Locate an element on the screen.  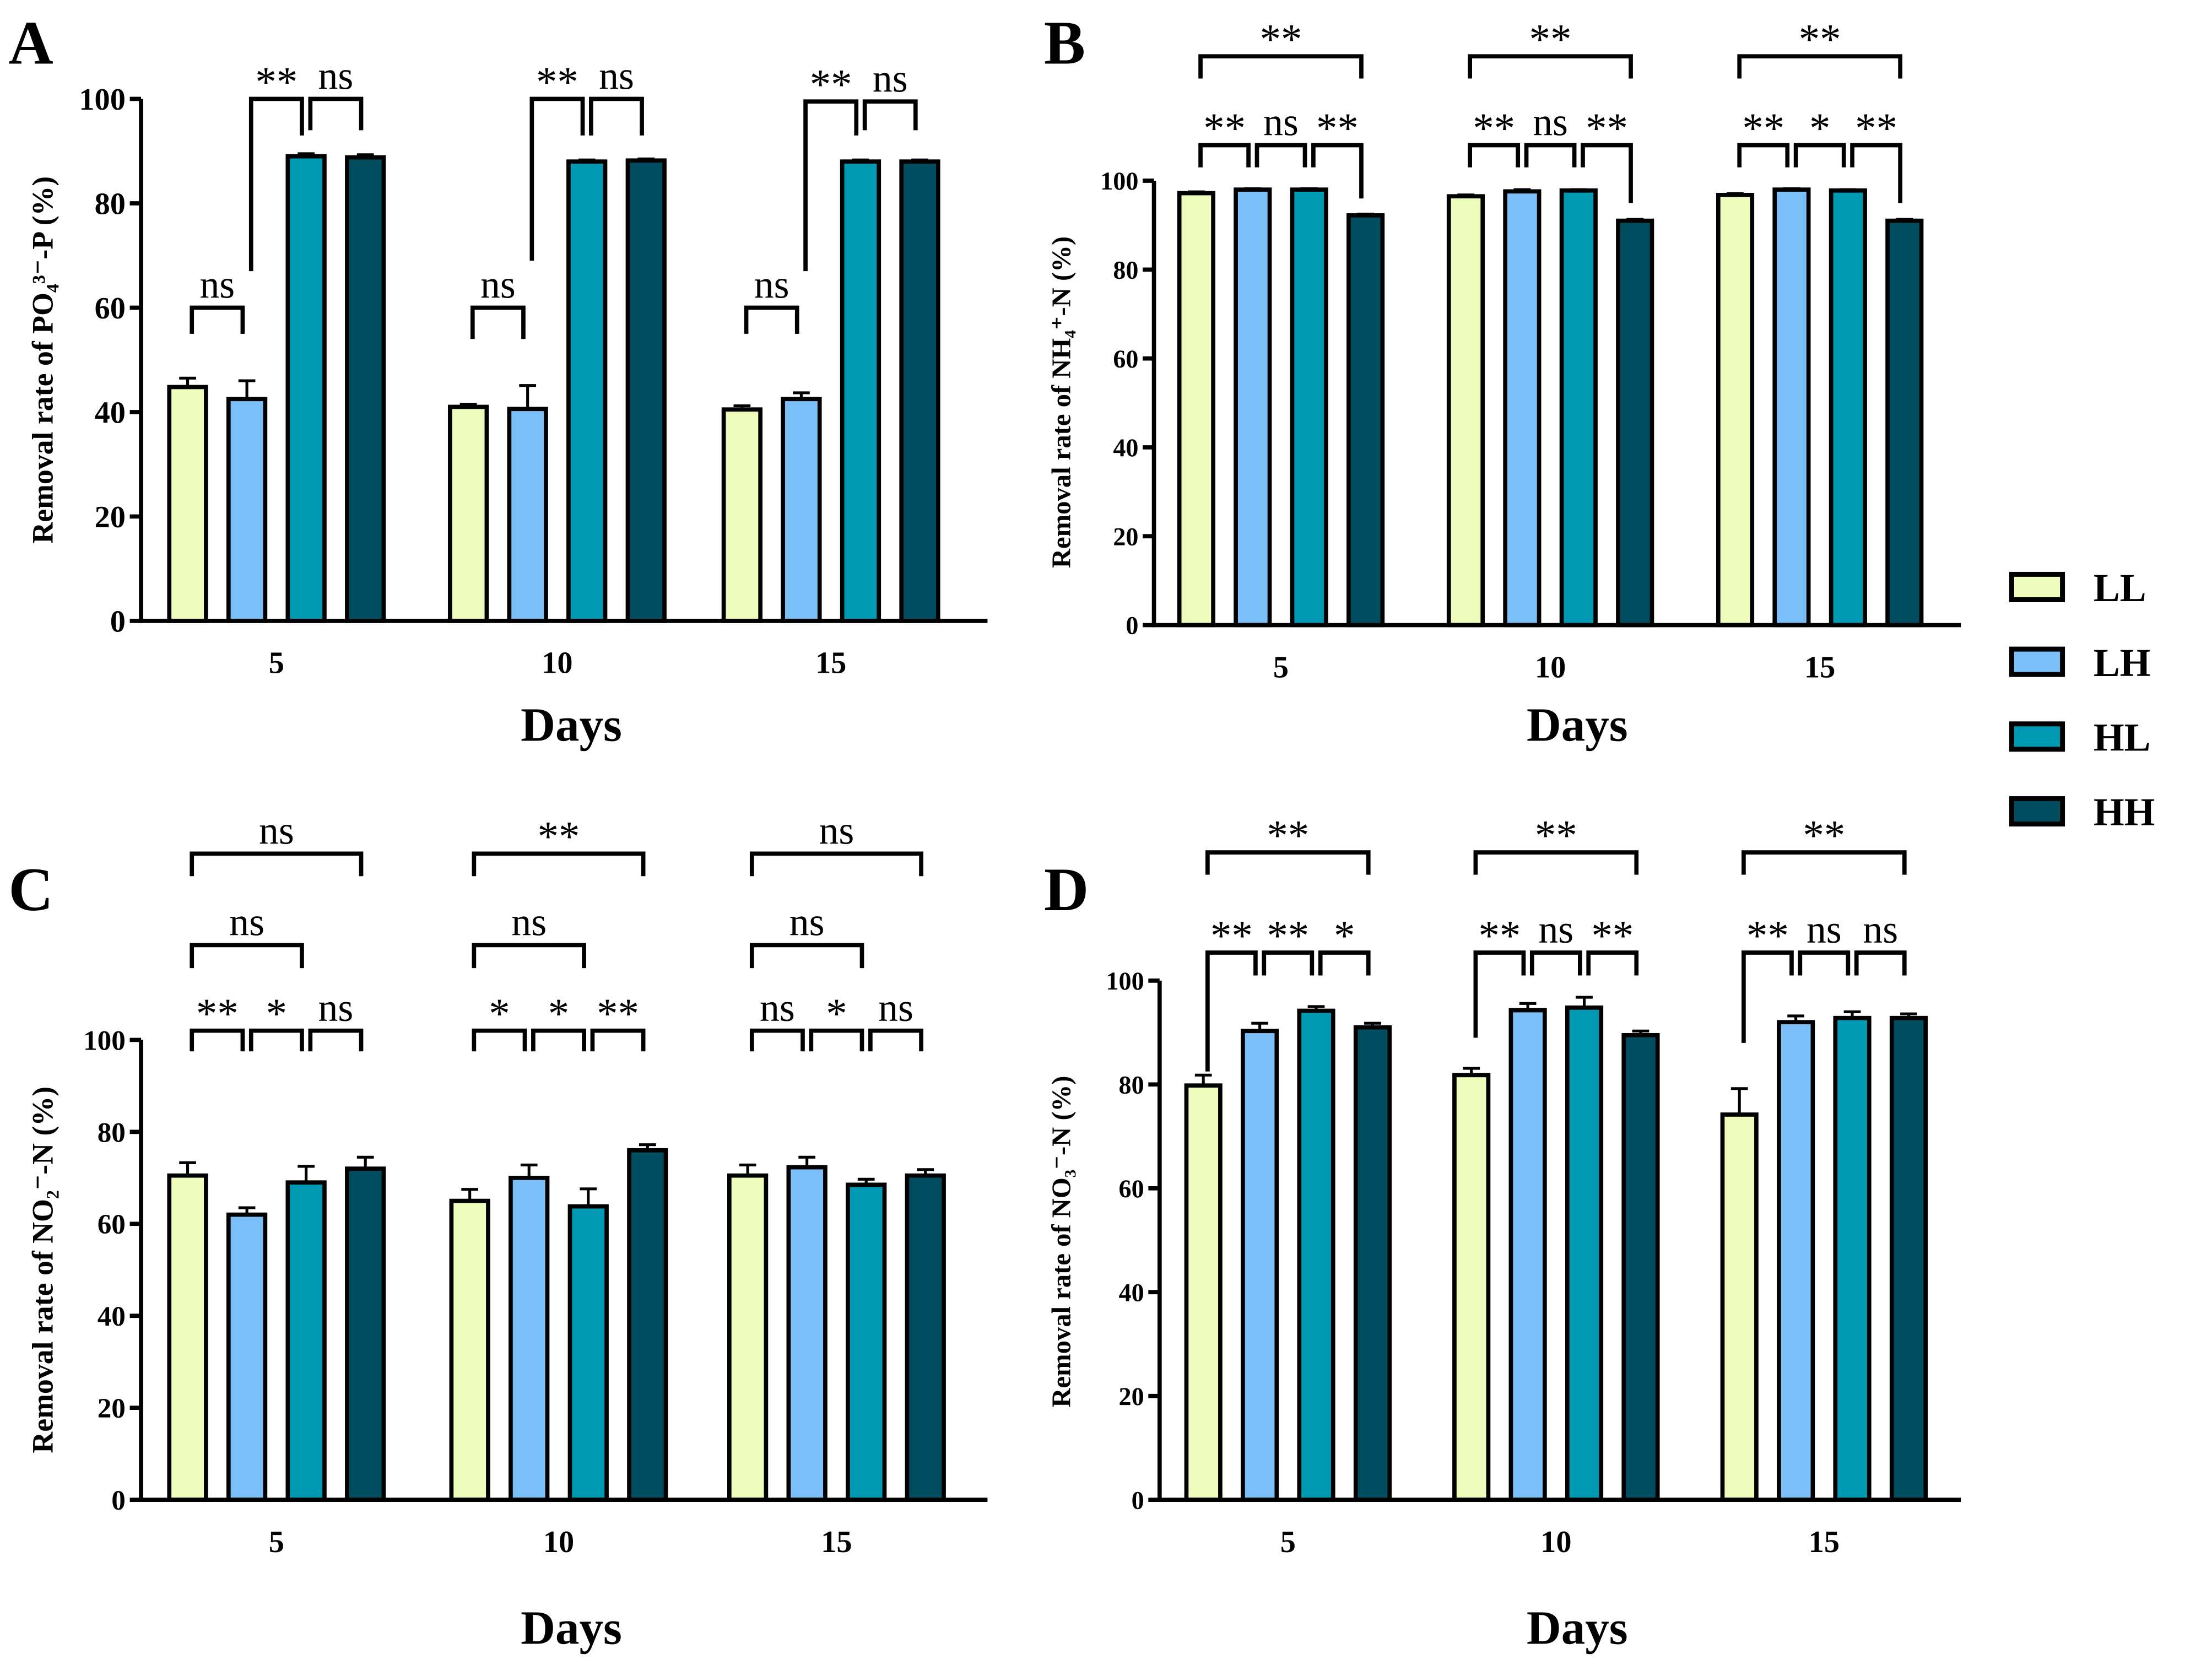
panel-letter: C is located at coordinates (30, 890).